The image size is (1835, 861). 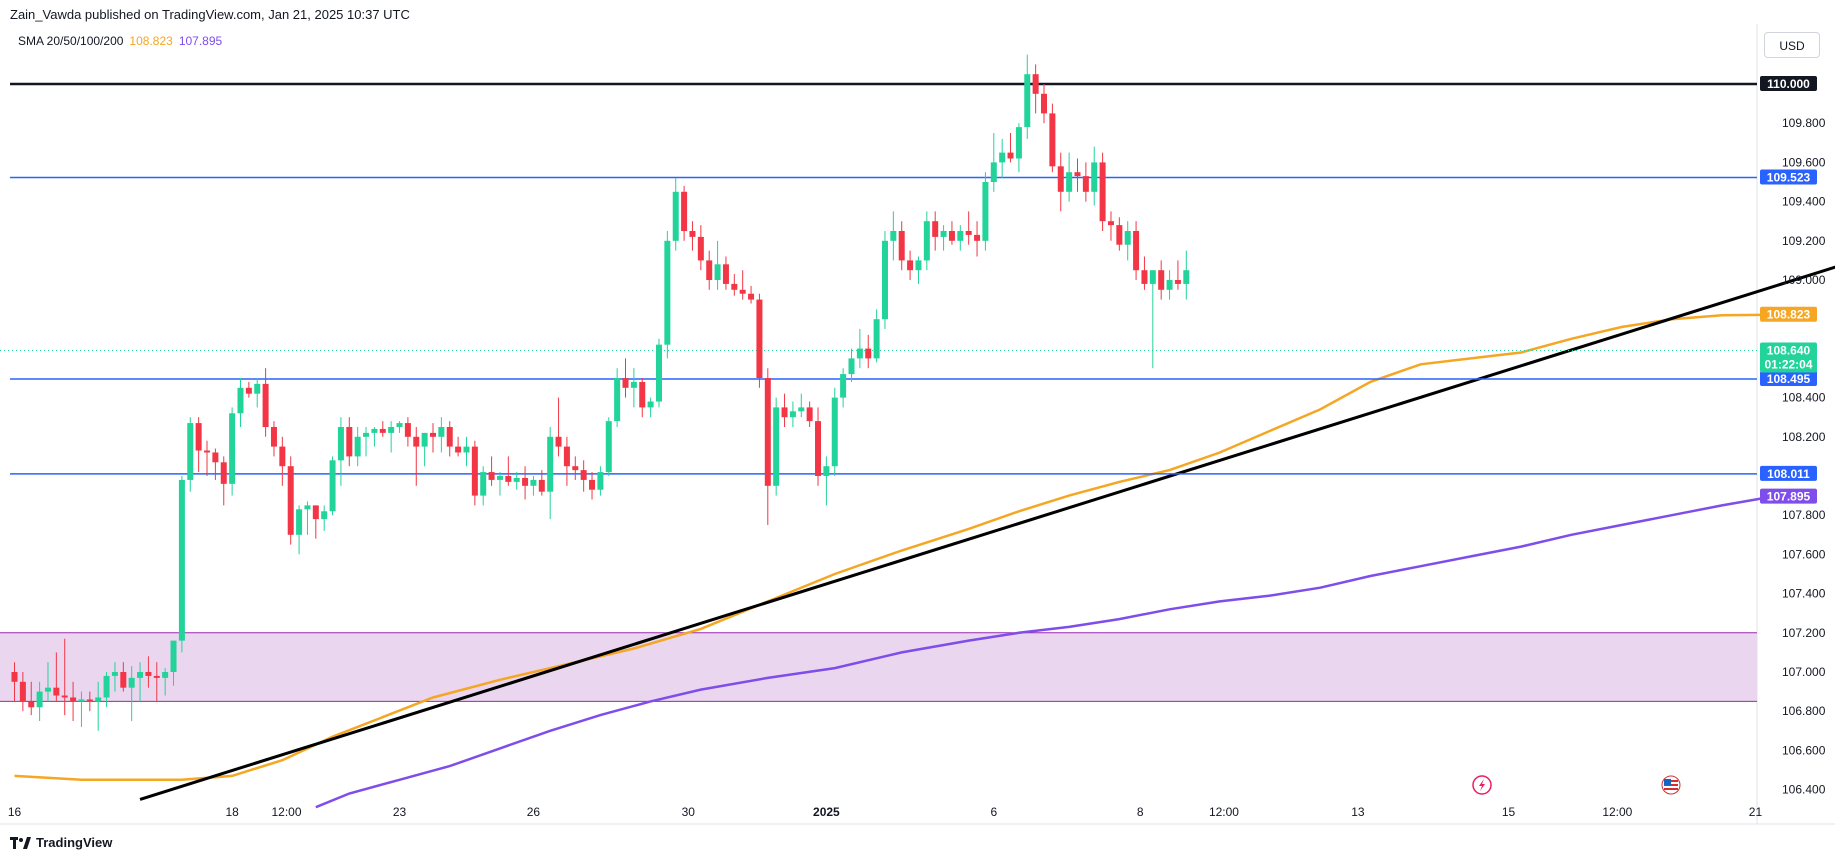 I want to click on price-axis-tag: 108.495, so click(x=1788, y=378).